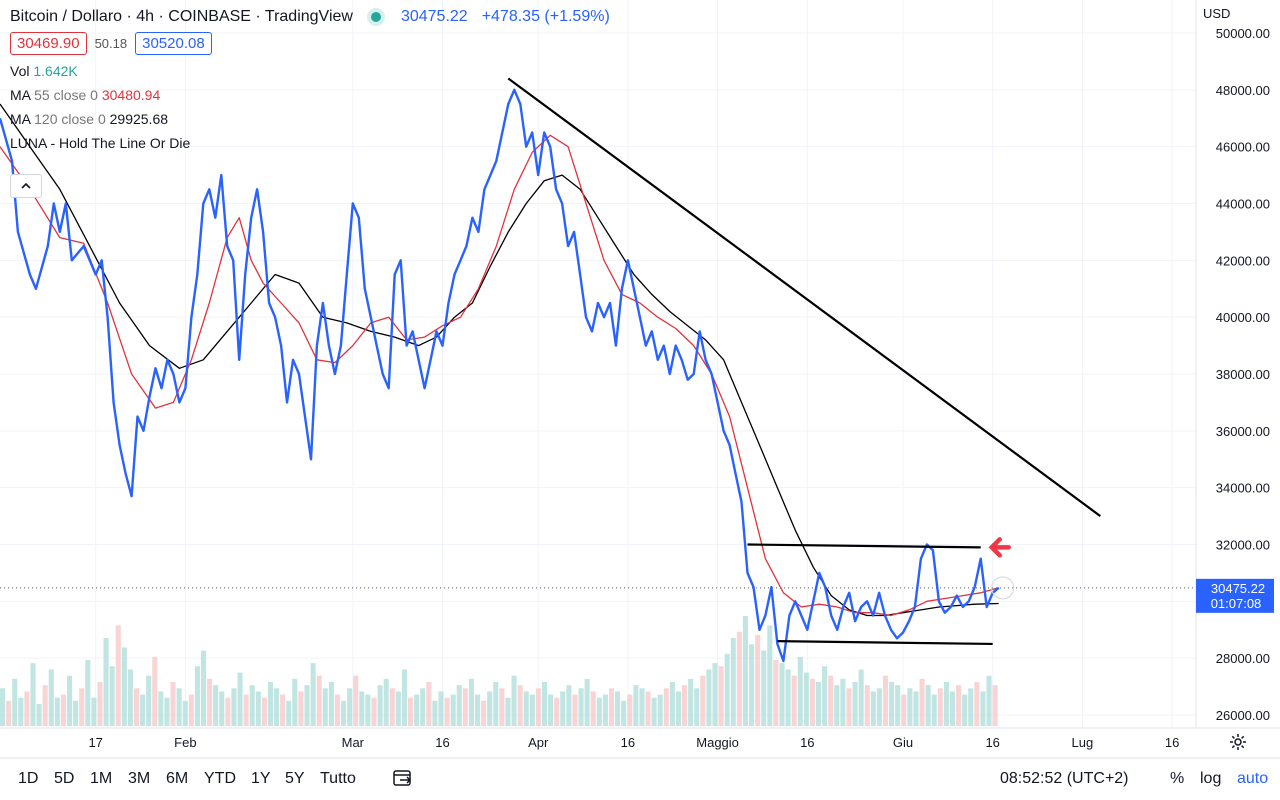  What do you see at coordinates (261, 778) in the screenshot?
I see `timeframe-1y: 1Y` at bounding box center [261, 778].